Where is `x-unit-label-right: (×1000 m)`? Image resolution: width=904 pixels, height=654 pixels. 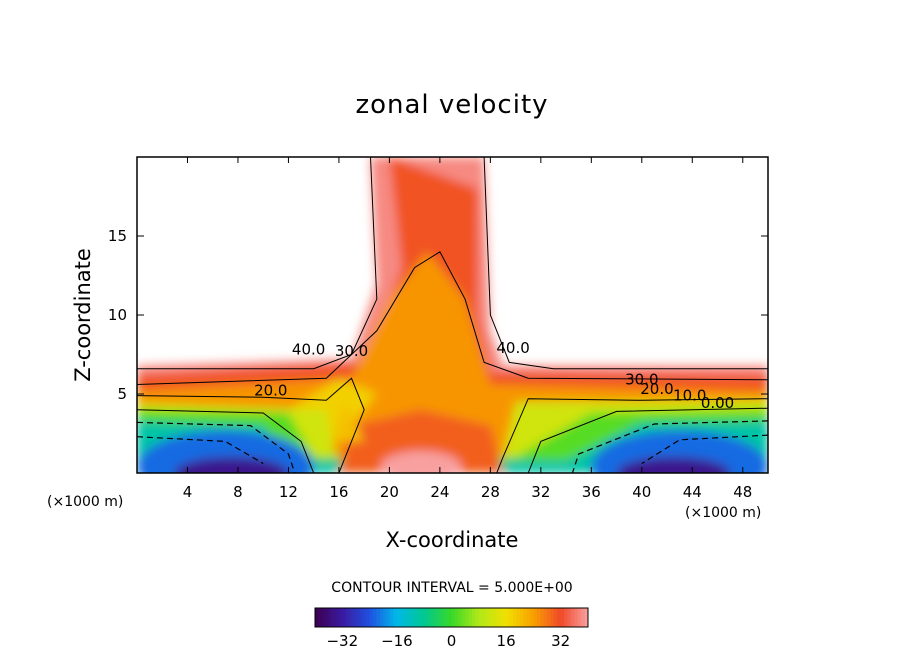
x-unit-label-right: (×1000 m) is located at coordinates (723, 513).